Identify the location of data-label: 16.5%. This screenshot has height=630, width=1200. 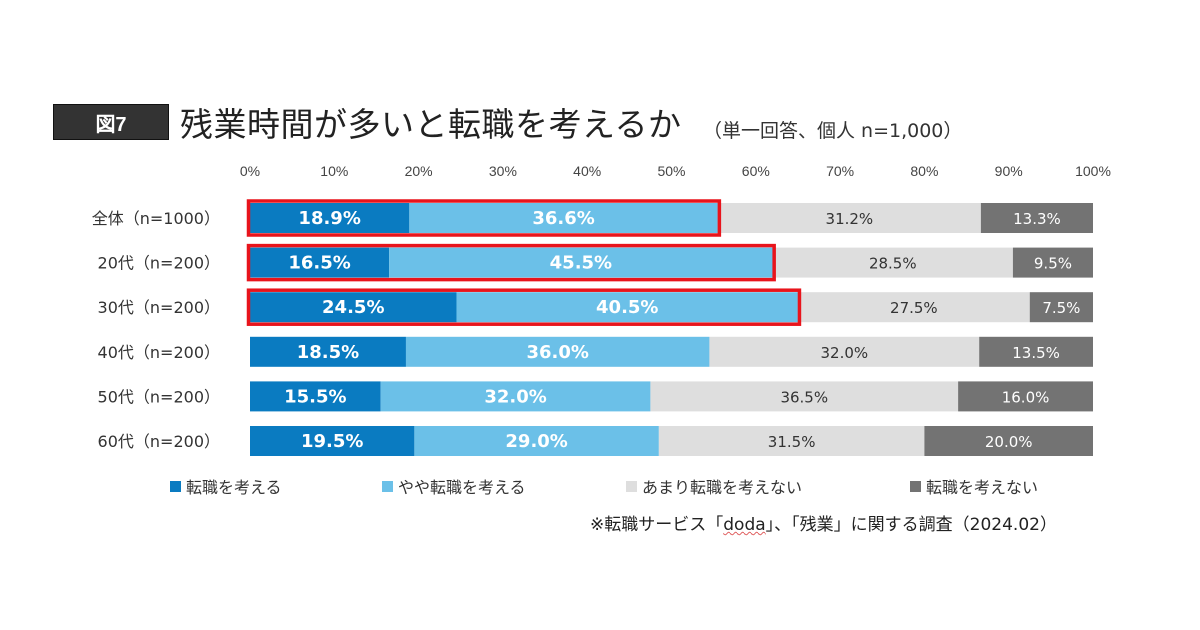
(319, 263).